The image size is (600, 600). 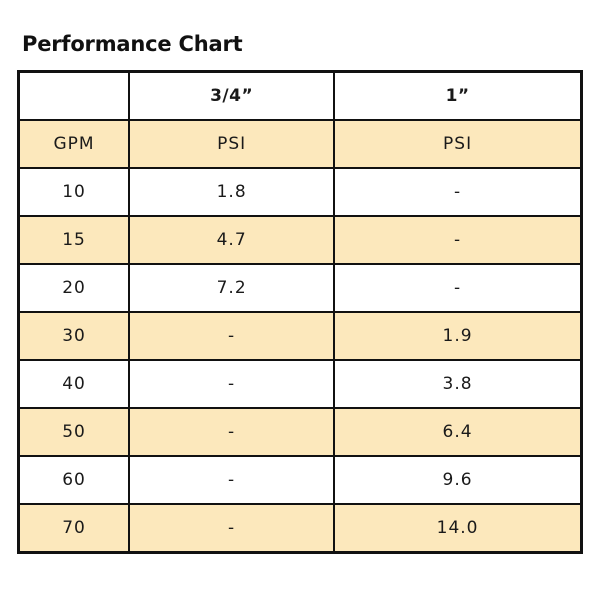 I want to click on gpm-cell: 70, so click(x=74, y=528).